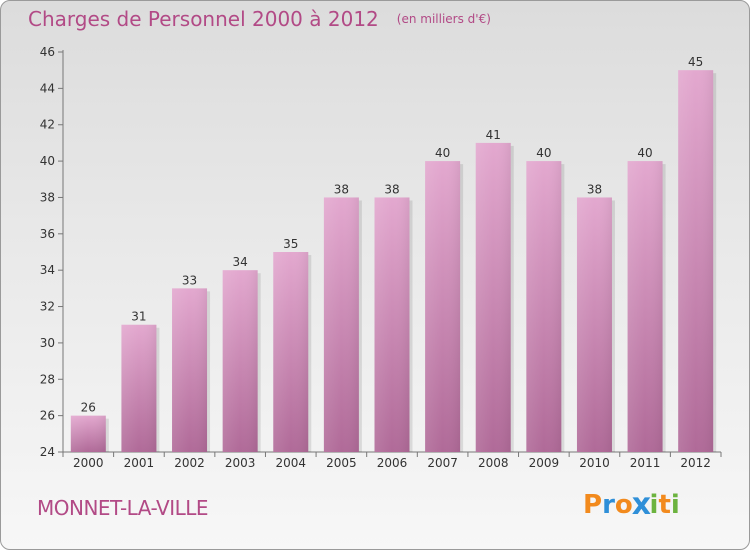  I want to click on y-tick-label: 32, so click(47, 307).